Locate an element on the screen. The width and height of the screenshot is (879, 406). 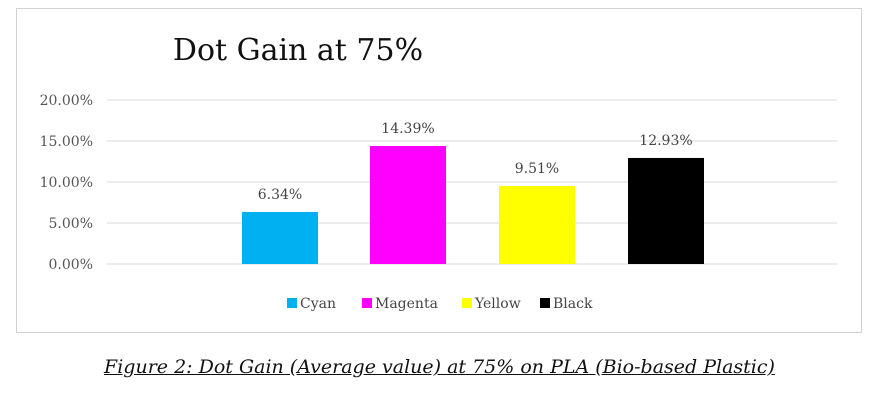
y-tick-label: 10.00% is located at coordinates (66, 183).